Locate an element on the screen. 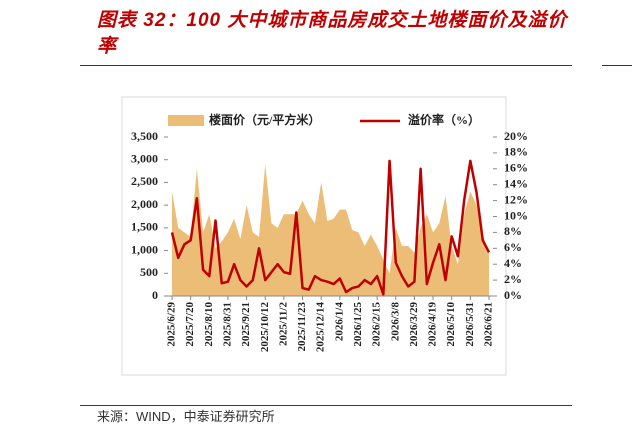  x-tick-label: 2025/8/10 is located at coordinates (209, 324).